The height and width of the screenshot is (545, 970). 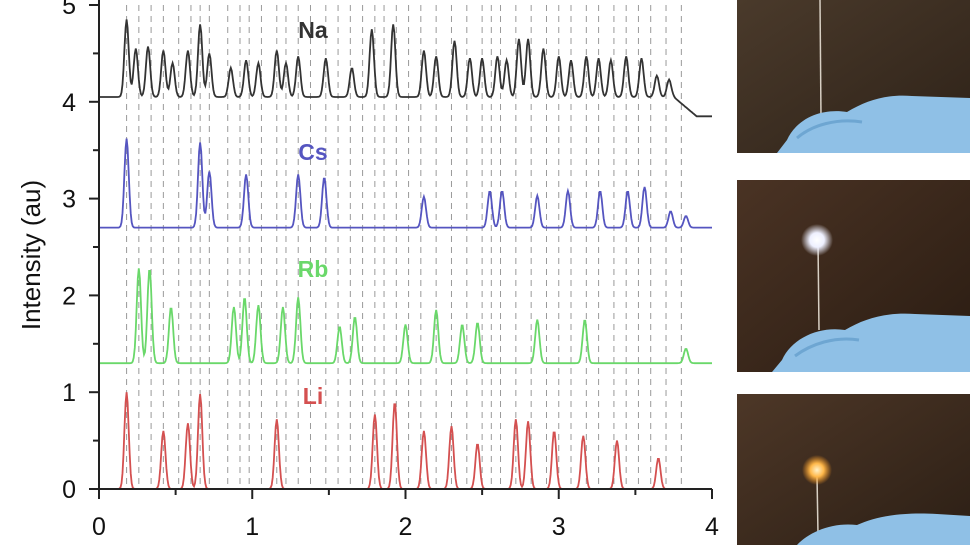 What do you see at coordinates (313, 213) in the screenshot?
I see `series-labels: Li Rb Cs Na` at bounding box center [313, 213].